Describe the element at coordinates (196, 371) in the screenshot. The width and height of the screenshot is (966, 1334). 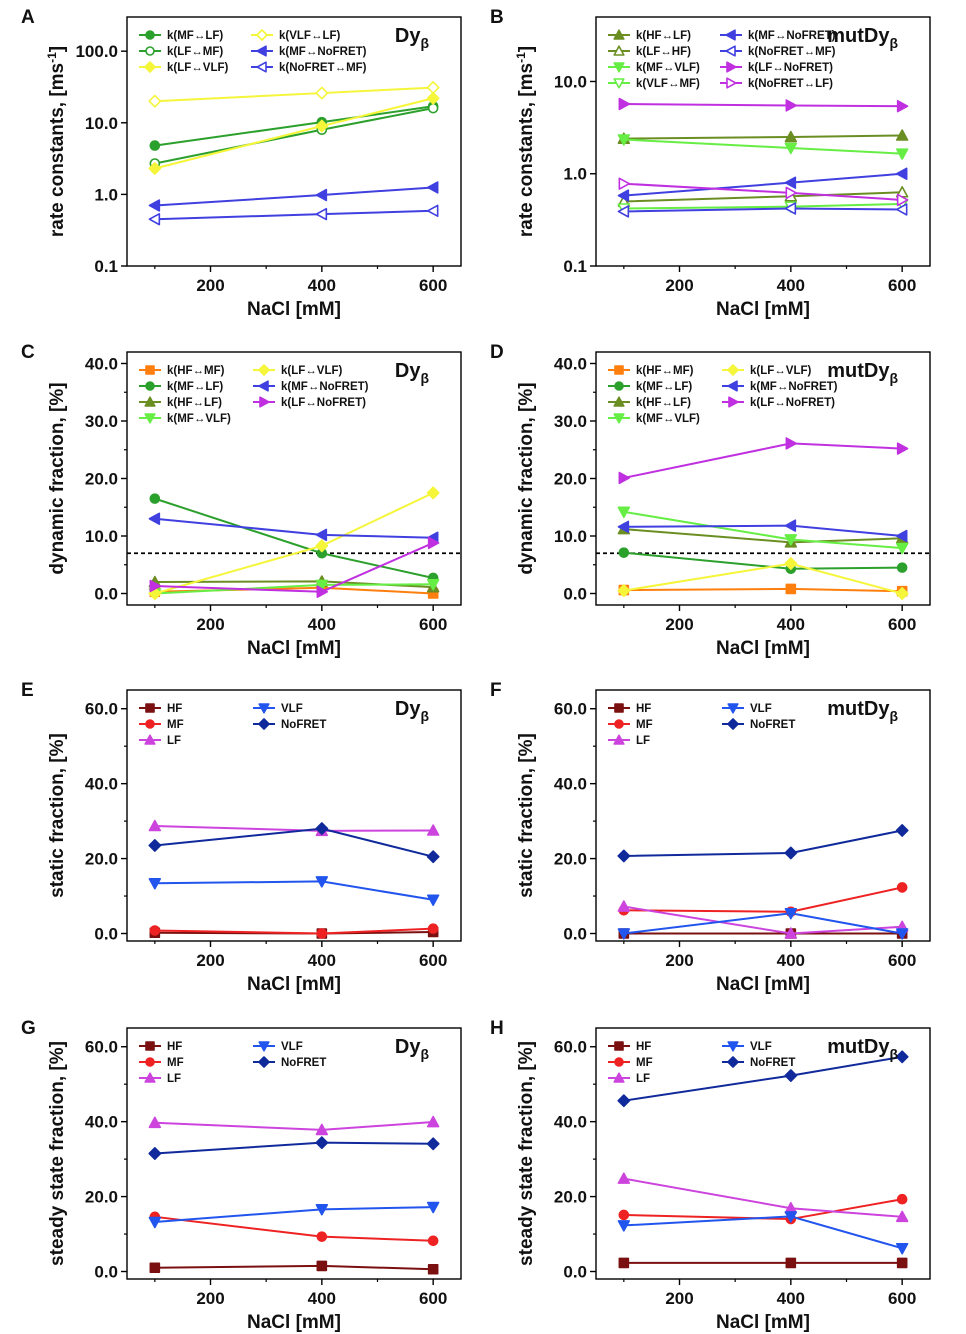
I see `legend-label: k(HF↔MF)` at that location.